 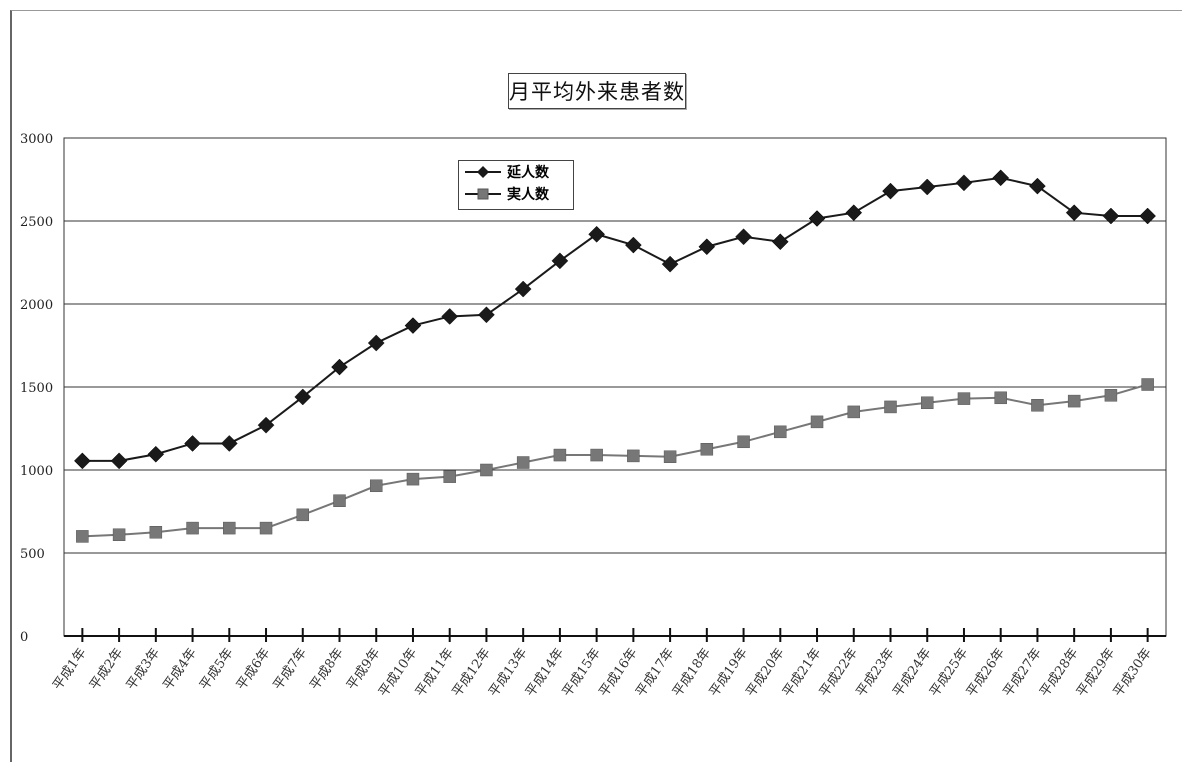 What do you see at coordinates (36, 388) in the screenshot?
I see `y-tick-label: 1500` at bounding box center [36, 388].